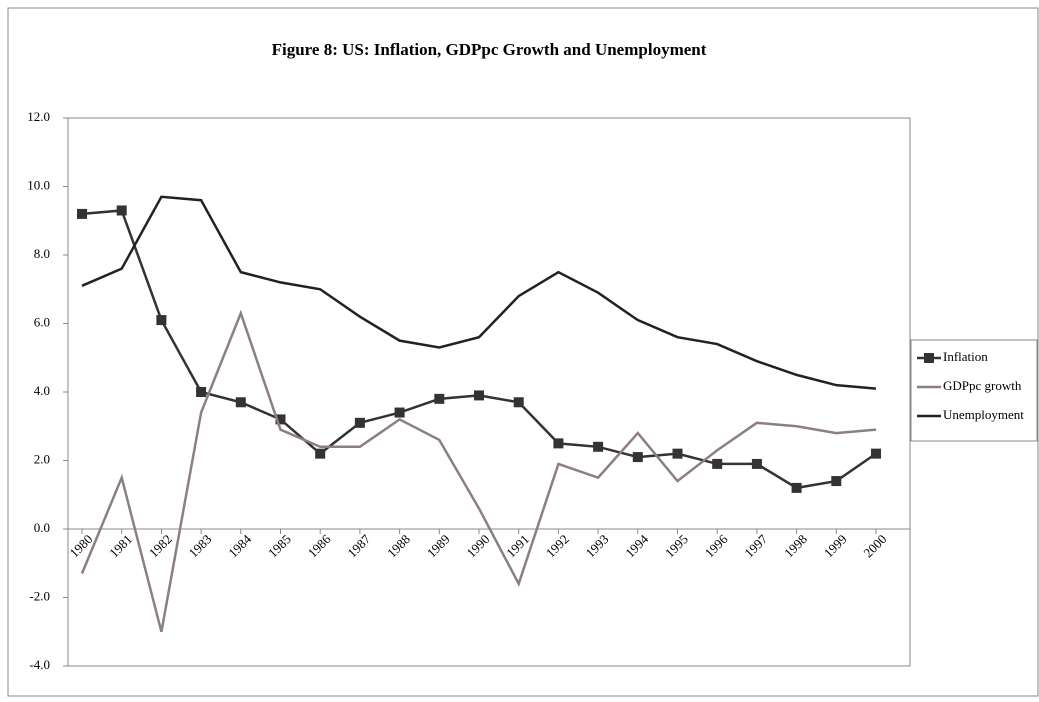  Describe the element at coordinates (38, 116) in the screenshot. I see `y-tick-label: 12.0` at that location.